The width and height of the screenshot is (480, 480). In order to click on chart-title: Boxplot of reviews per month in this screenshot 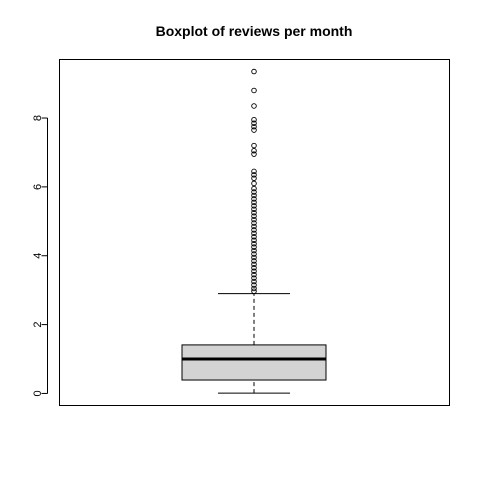, I will do `click(254, 31)`.